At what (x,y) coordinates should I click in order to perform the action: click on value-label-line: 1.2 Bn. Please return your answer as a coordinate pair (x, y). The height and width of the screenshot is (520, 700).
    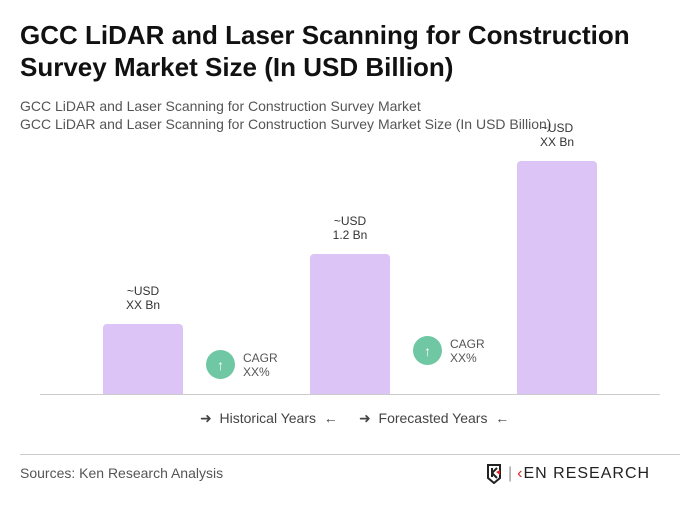
    Looking at the image, I should click on (350, 234).